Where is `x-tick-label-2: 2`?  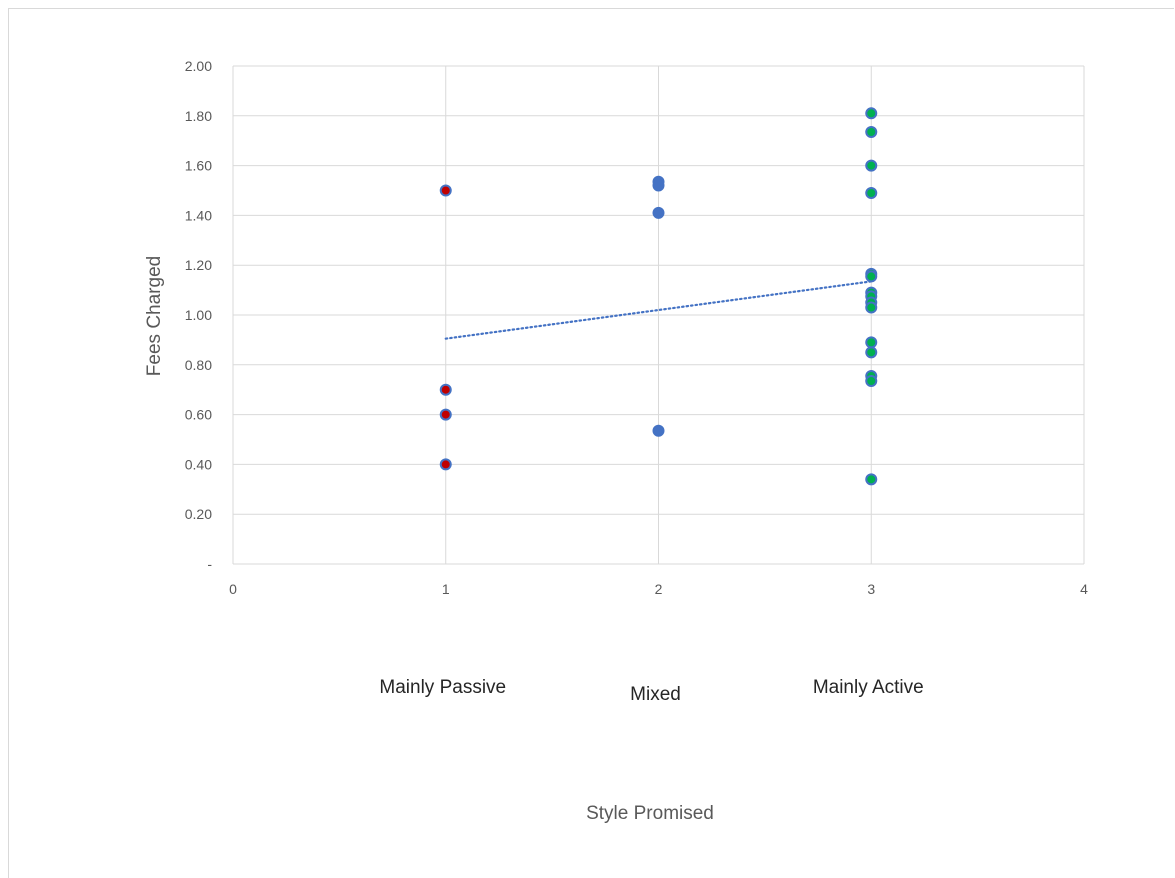 x-tick-label-2: 2 is located at coordinates (659, 589).